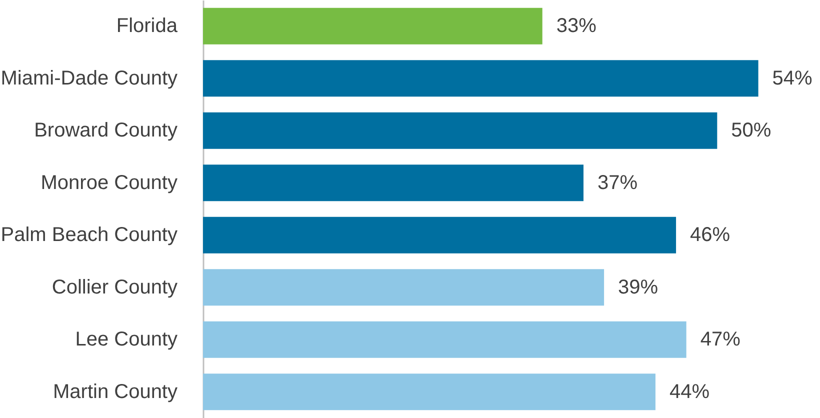 The height and width of the screenshot is (418, 820). Describe the element at coordinates (720, 339) in the screenshot. I see `data-label: 47%` at that location.